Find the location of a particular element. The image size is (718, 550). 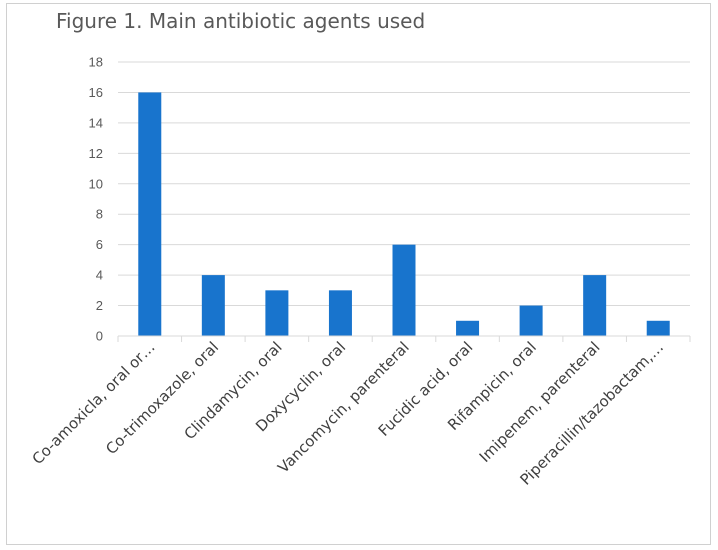

y-tick-label: 12 is located at coordinates (96, 153).